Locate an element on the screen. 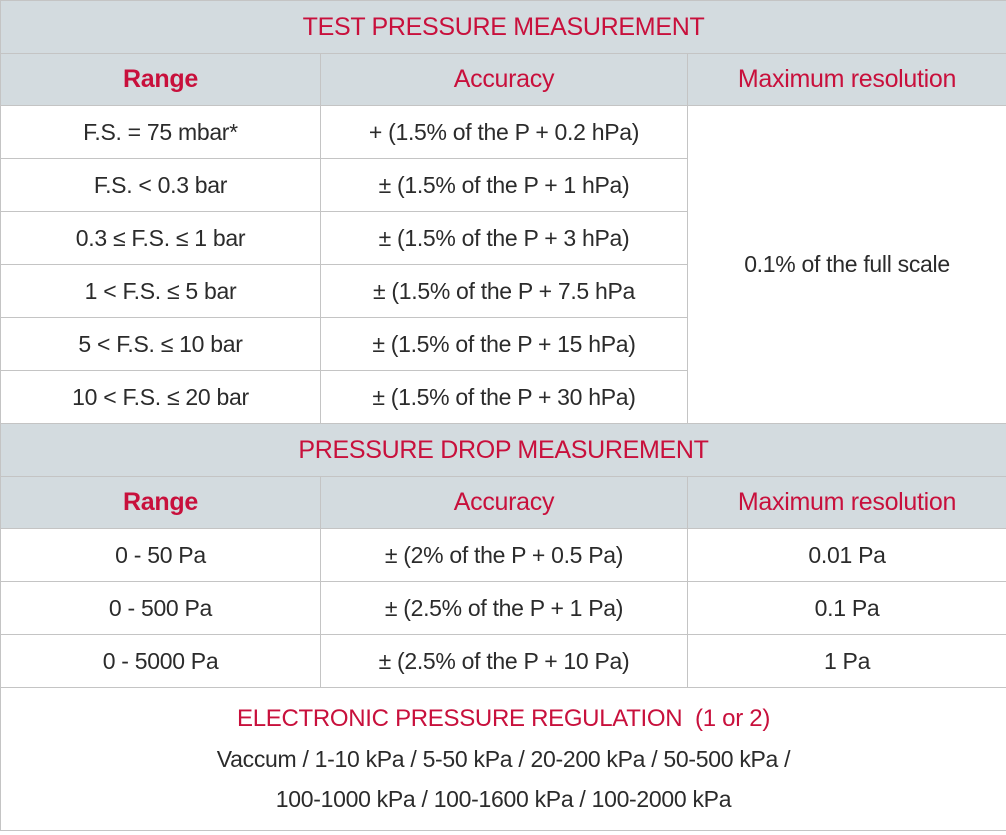 The image size is (1006, 835). cell: 0 - 500 Pa is located at coordinates (160, 608).